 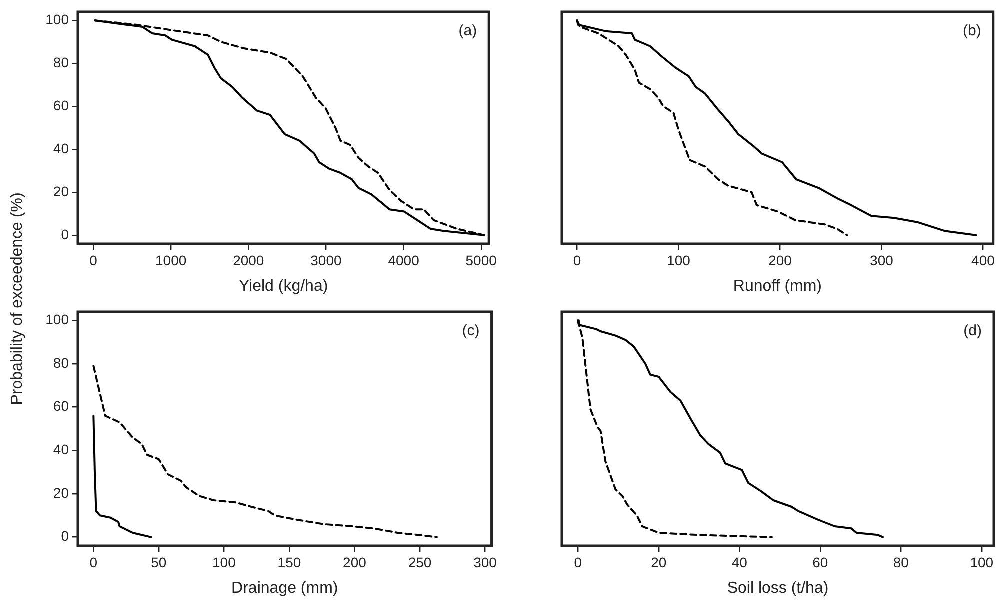 What do you see at coordinates (265, 451) in the screenshot?
I see `line-series` at bounding box center [265, 451].